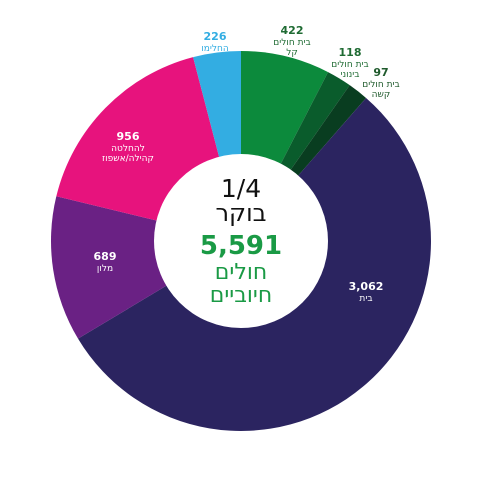 The image size is (480, 480). Describe the element at coordinates (365, 299) in the screenshot. I see `slice-category-label: בית` at that location.